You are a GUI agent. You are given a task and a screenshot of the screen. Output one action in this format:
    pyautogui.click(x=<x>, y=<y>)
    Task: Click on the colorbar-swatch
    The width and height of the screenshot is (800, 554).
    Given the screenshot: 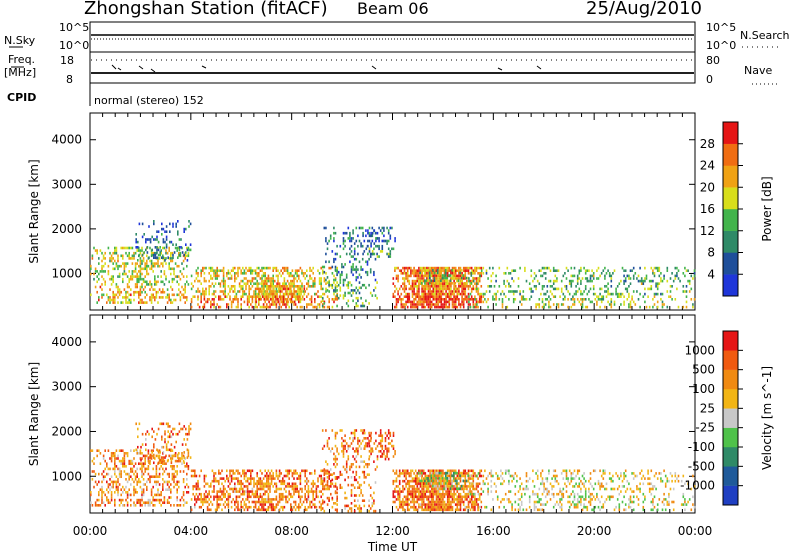 What is the action you would take?
    pyautogui.click(x=730, y=154)
    